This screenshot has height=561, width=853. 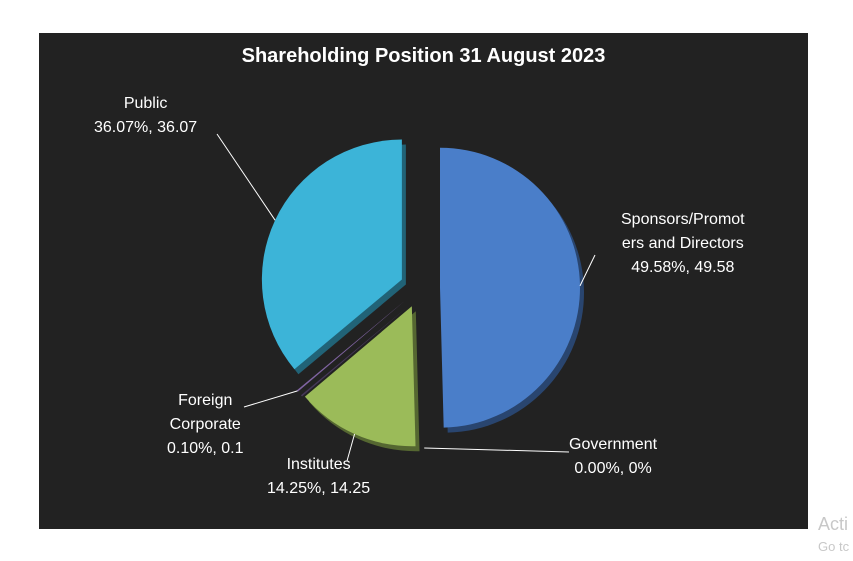 What do you see at coordinates (683, 219) in the screenshot?
I see `label-name-line1: Sponsors/Promot` at bounding box center [683, 219].